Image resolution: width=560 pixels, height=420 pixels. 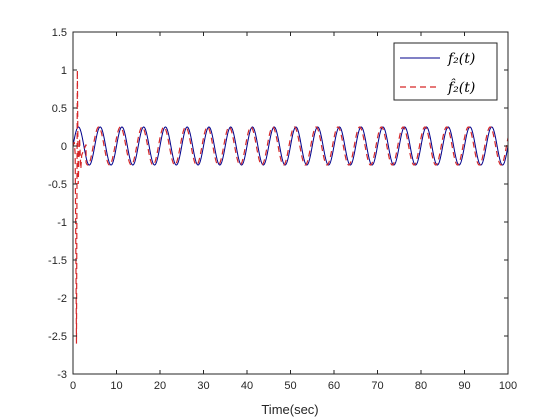 What do you see at coordinates (62, 299) in the screenshot?
I see `y-tick-label: -2` at bounding box center [62, 299].